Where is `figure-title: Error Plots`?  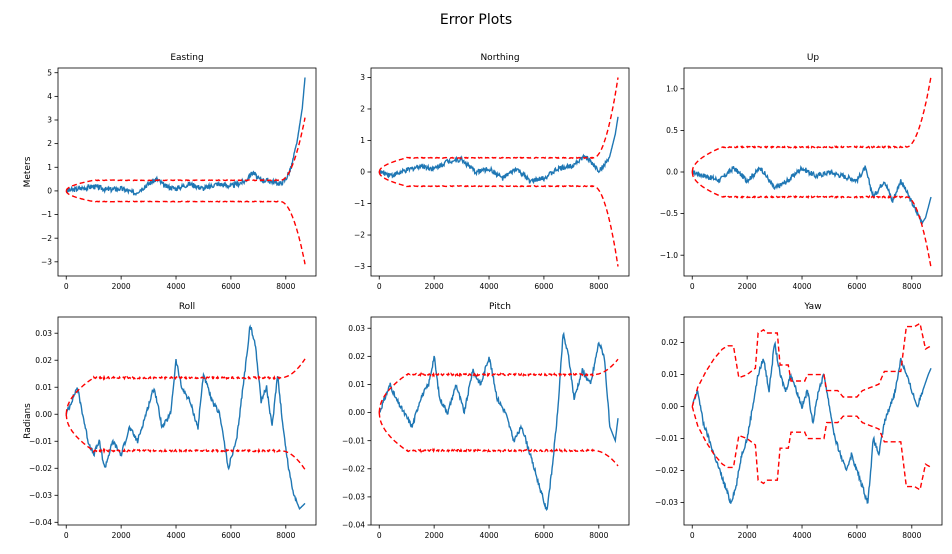
figure-title: Error Plots is located at coordinates (476, 20).